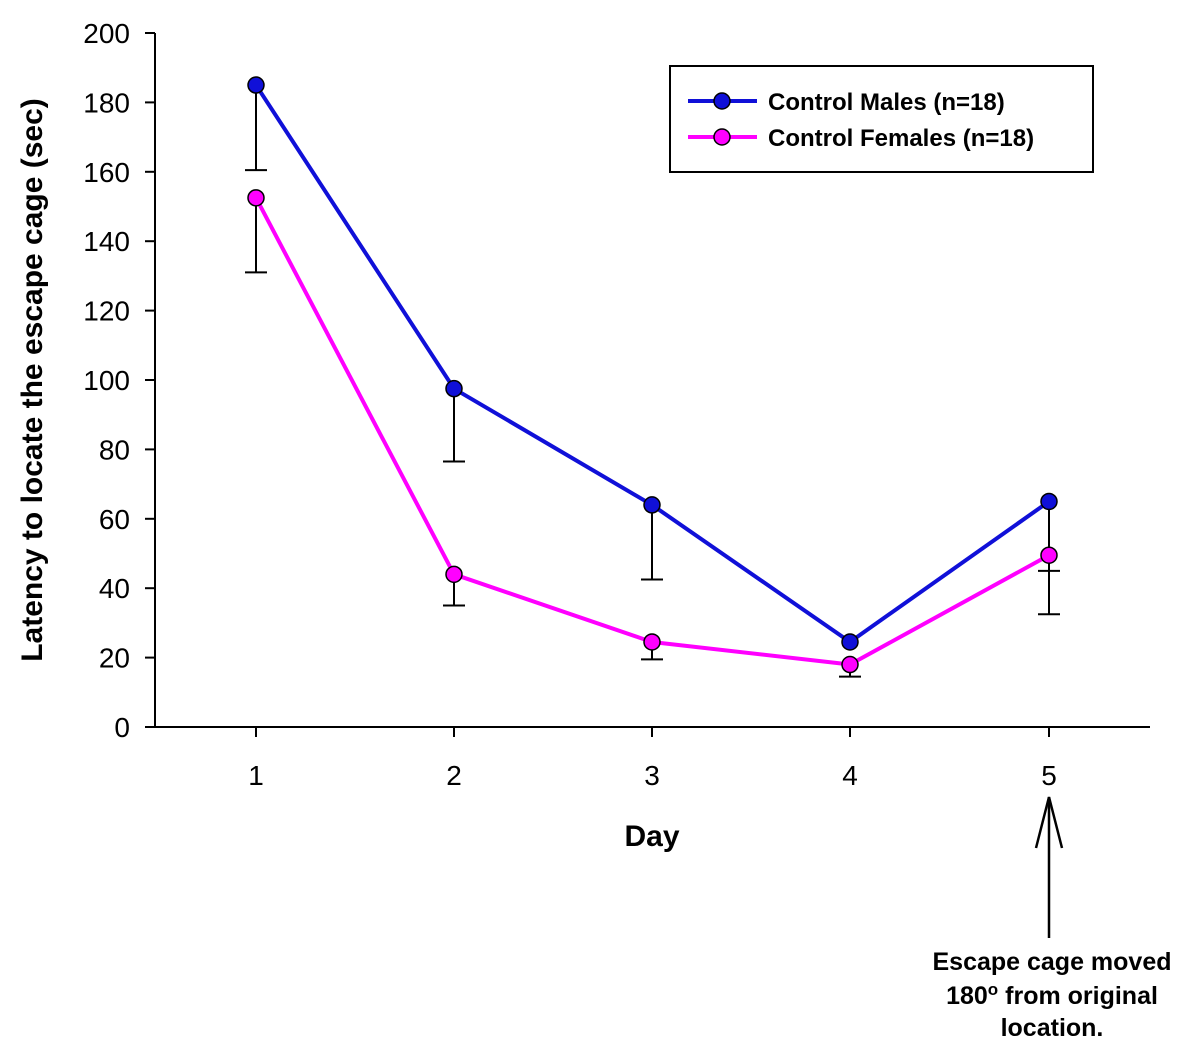  Describe the element at coordinates (106, 102) in the screenshot. I see `y-tick-label: 180` at that location.